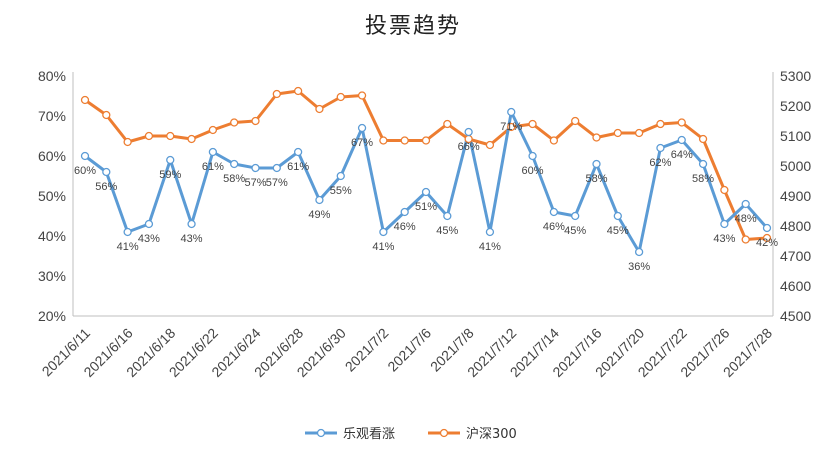 This screenshot has height=473, width=827. I want to click on y-left-tick-labels: 20% 30% 40% 50% 60% 70% 80%, so click(52, 196).